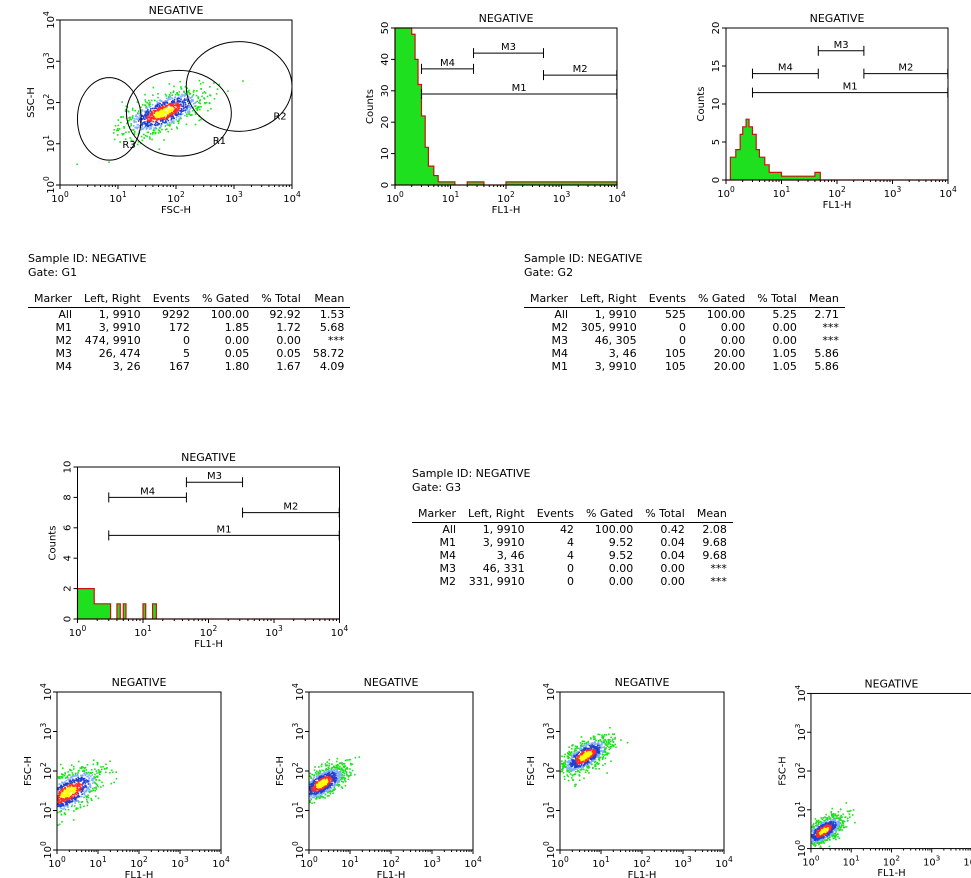  Describe the element at coordinates (385, 185) in the screenshot. I see `y-tick-label: 0` at that location.